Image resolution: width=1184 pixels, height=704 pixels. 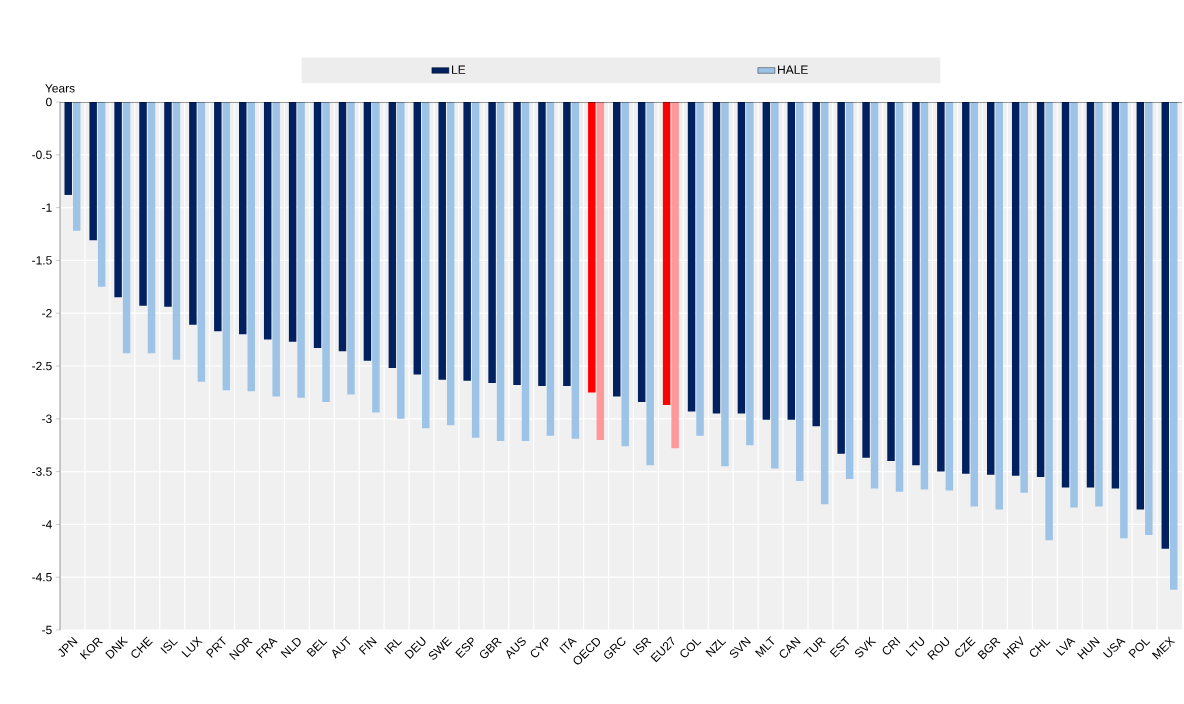 What do you see at coordinates (169, 646) in the screenshot?
I see `x-tick-label: ISL` at bounding box center [169, 646].